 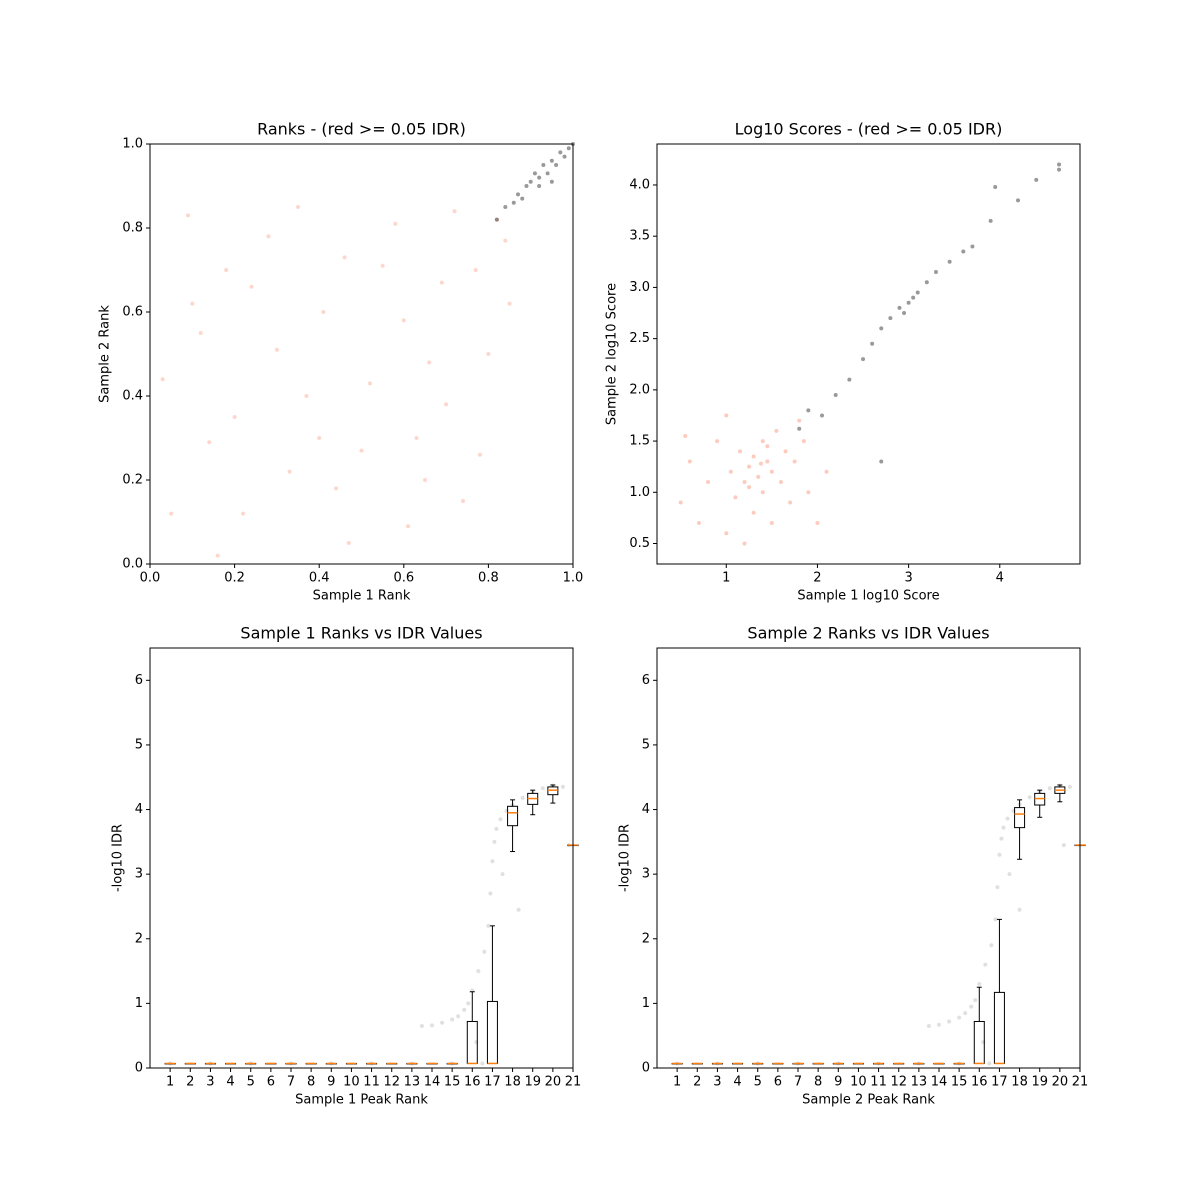 What do you see at coordinates (331, 1082) in the screenshot?
I see `x-tick-label: 9` at bounding box center [331, 1082].